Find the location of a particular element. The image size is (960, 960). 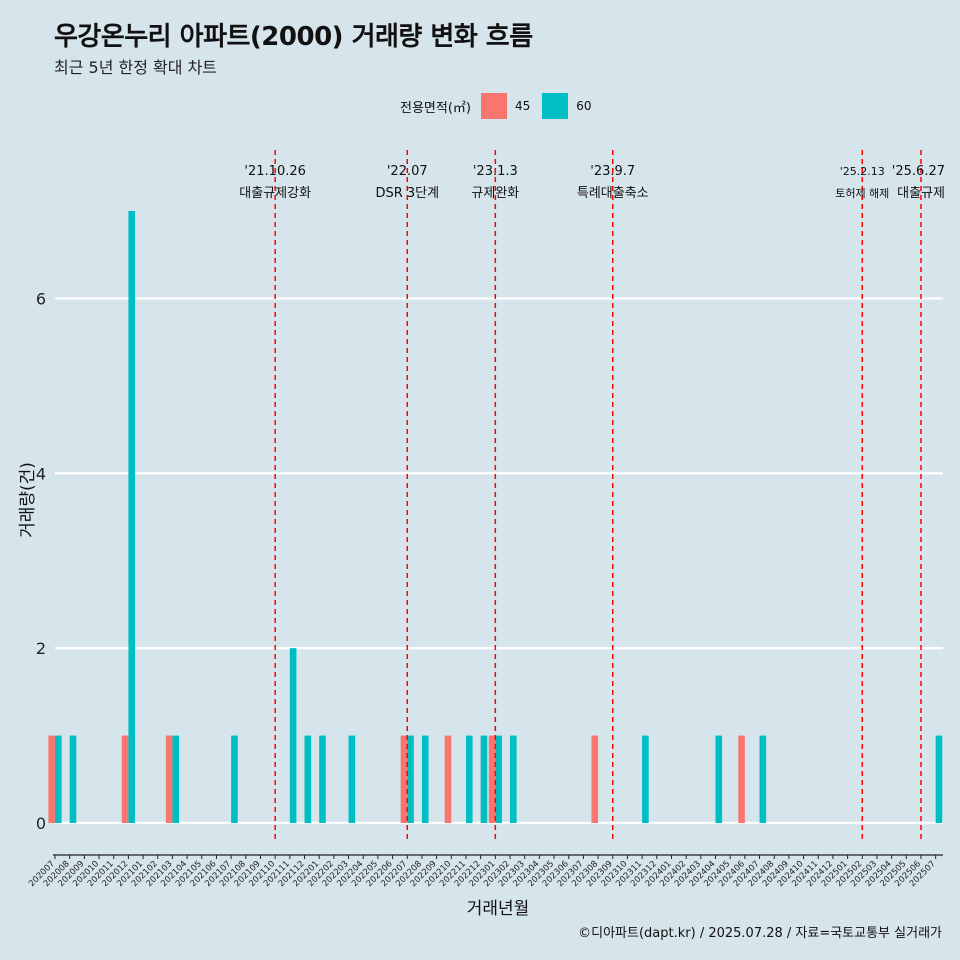

legend-item-60: 60 is located at coordinates (567, 106).